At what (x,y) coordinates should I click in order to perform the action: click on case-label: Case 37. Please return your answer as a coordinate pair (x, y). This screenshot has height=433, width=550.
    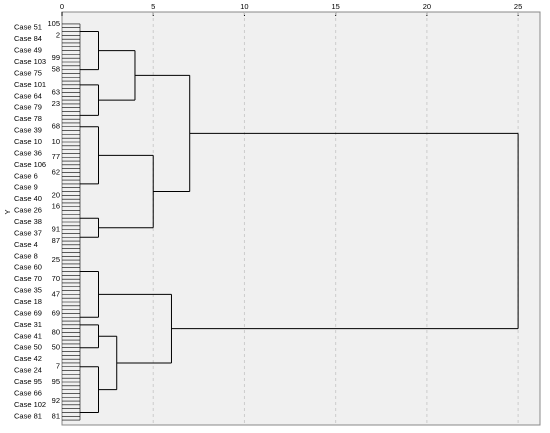
    Looking at the image, I should click on (28, 232).